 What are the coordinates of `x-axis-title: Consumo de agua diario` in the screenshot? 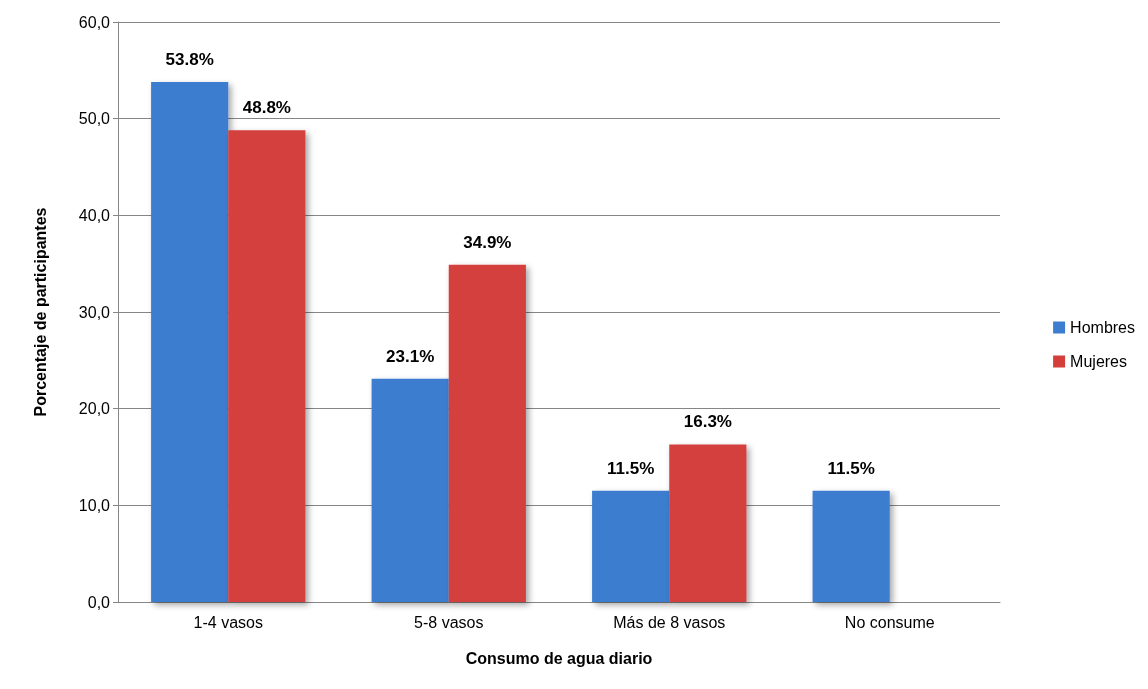 It's located at (559, 658).